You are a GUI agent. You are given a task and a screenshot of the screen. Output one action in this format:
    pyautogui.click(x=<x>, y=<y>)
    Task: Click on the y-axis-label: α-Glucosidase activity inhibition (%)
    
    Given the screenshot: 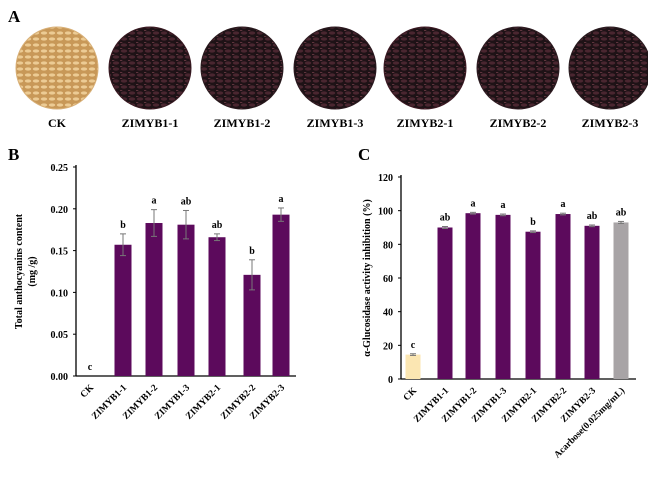 What is the action you would take?
    pyautogui.click(x=367, y=278)
    